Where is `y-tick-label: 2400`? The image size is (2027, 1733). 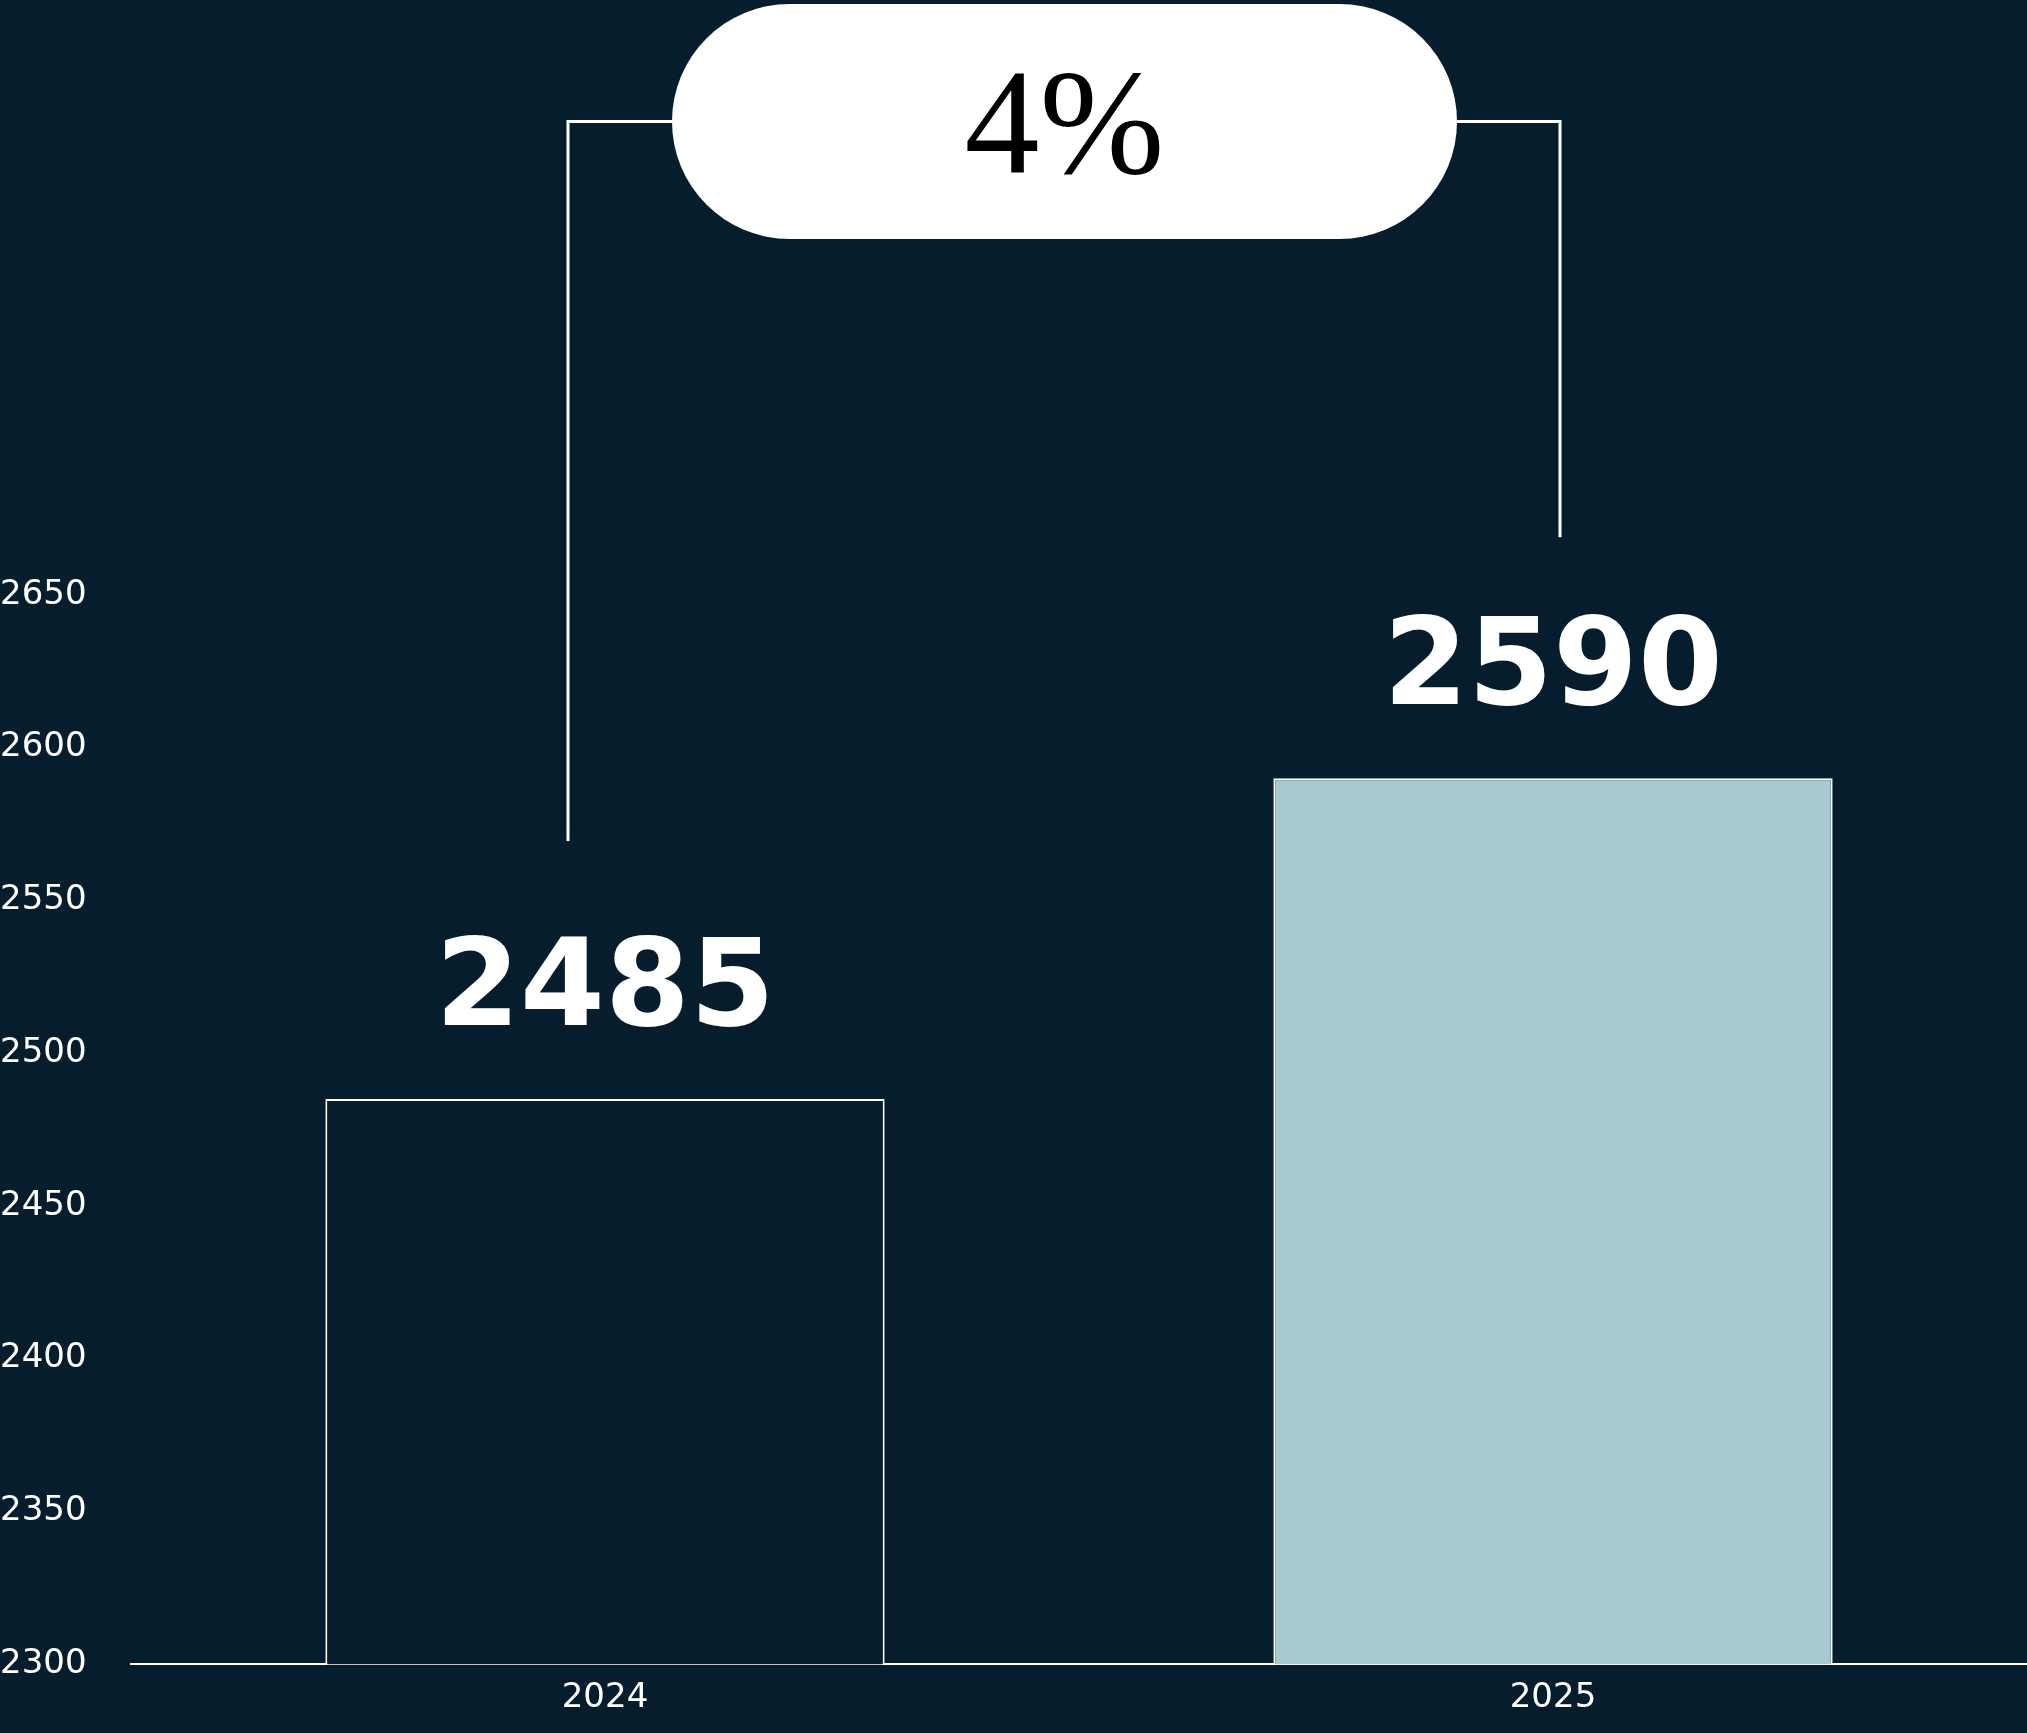 y-tick-label: 2400 is located at coordinates (43, 1355).